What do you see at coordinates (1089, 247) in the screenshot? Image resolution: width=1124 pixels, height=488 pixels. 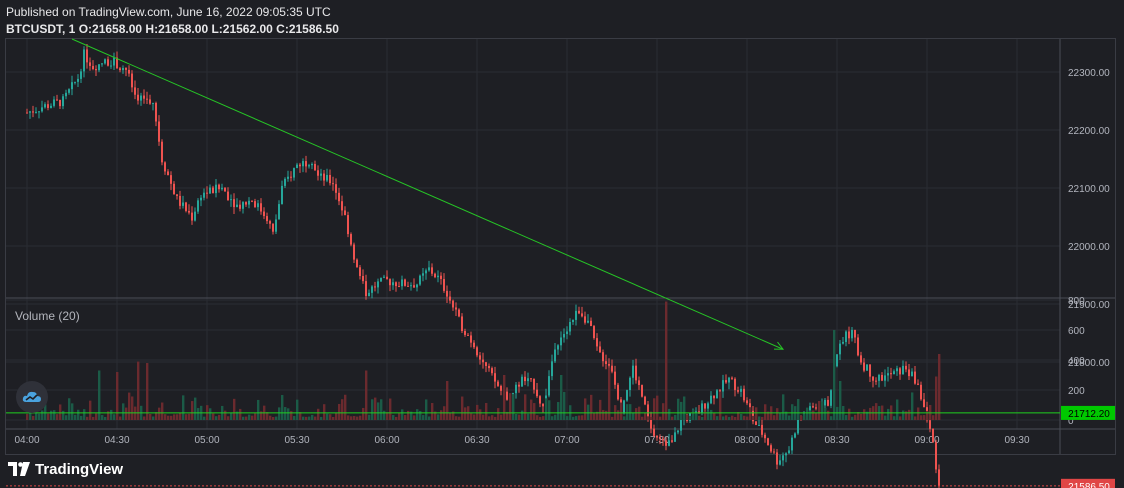 I see `y-tick-label: 22000.00` at bounding box center [1089, 247].